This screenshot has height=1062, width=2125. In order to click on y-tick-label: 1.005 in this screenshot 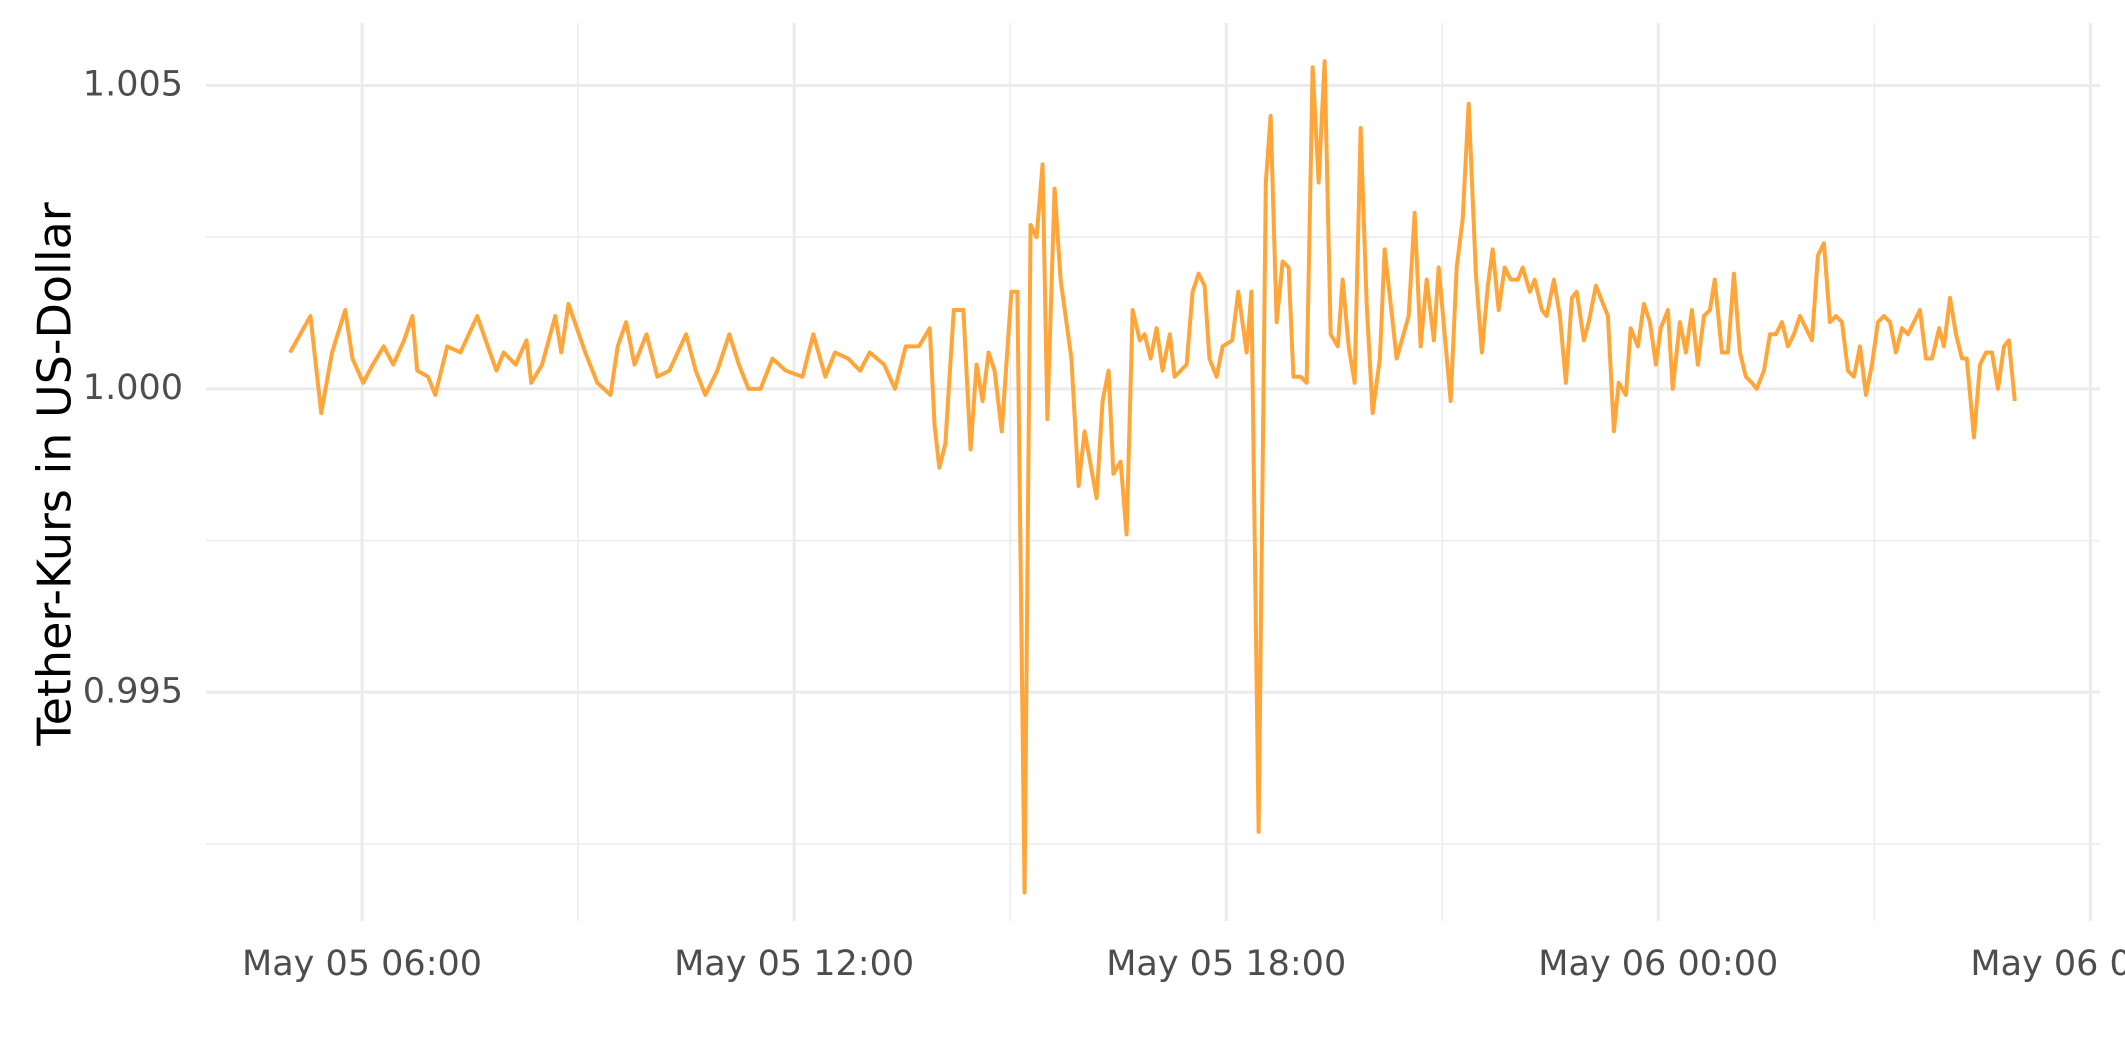, I will do `click(133, 84)`.